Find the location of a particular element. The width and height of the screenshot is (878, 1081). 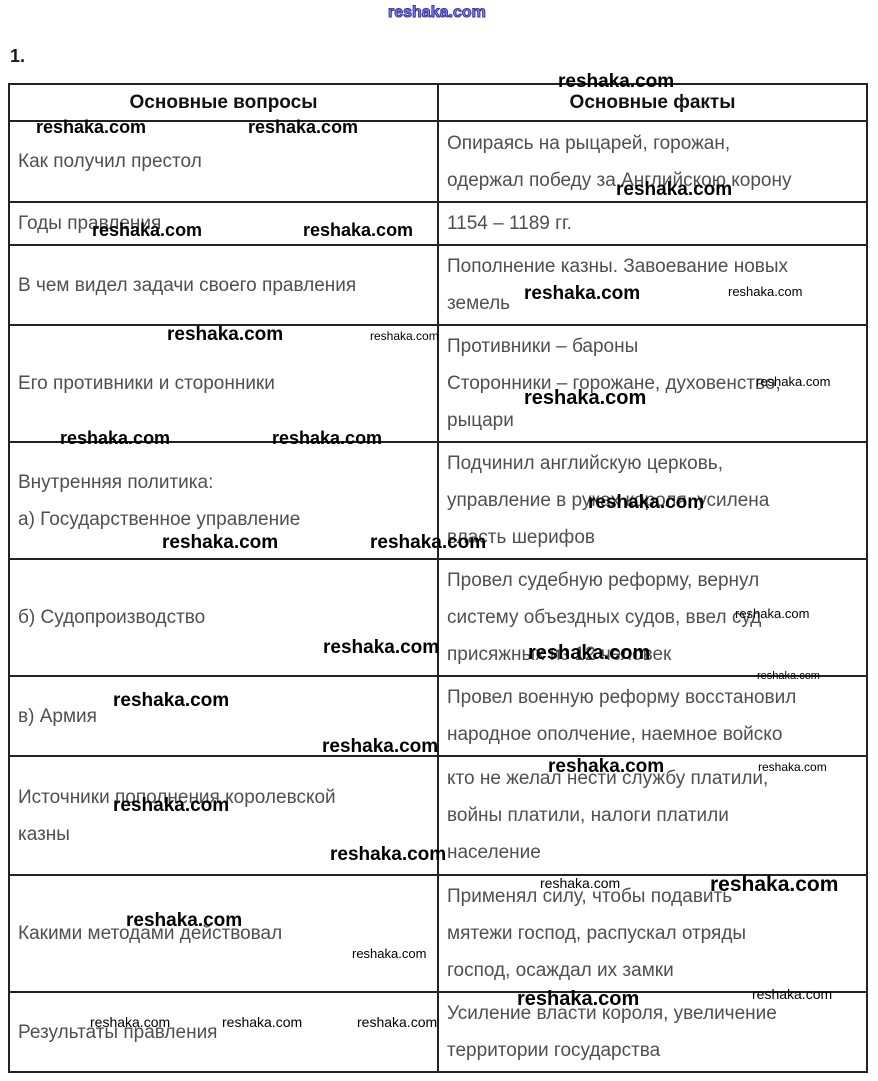

cell-line: власть шерифов is located at coordinates (521, 537).